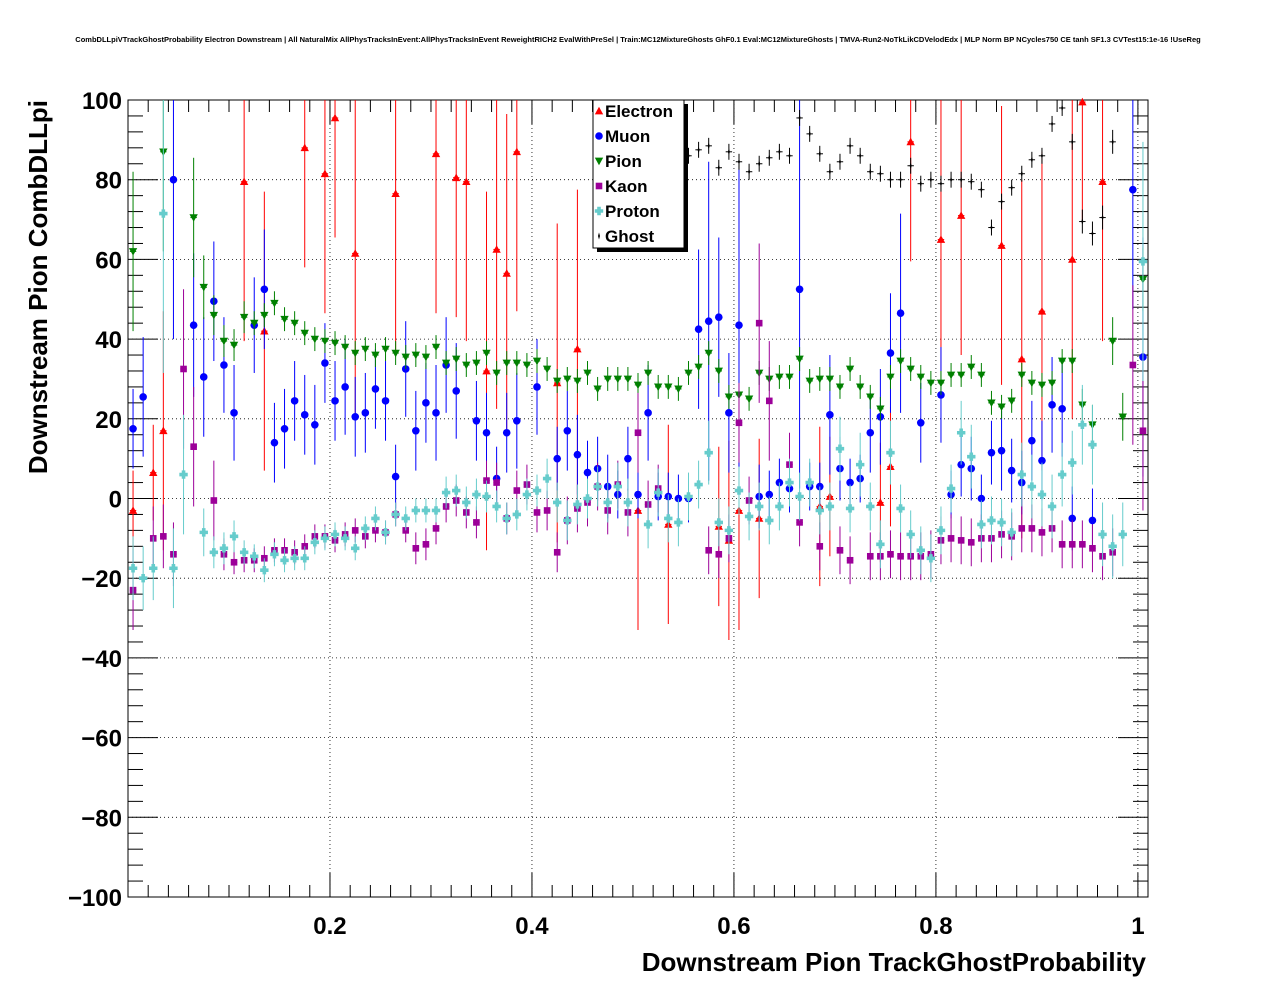 This screenshot has height=996, width=1276. Describe the element at coordinates (329, 926) in the screenshot. I see `x-tick-label: 0.2` at that location.